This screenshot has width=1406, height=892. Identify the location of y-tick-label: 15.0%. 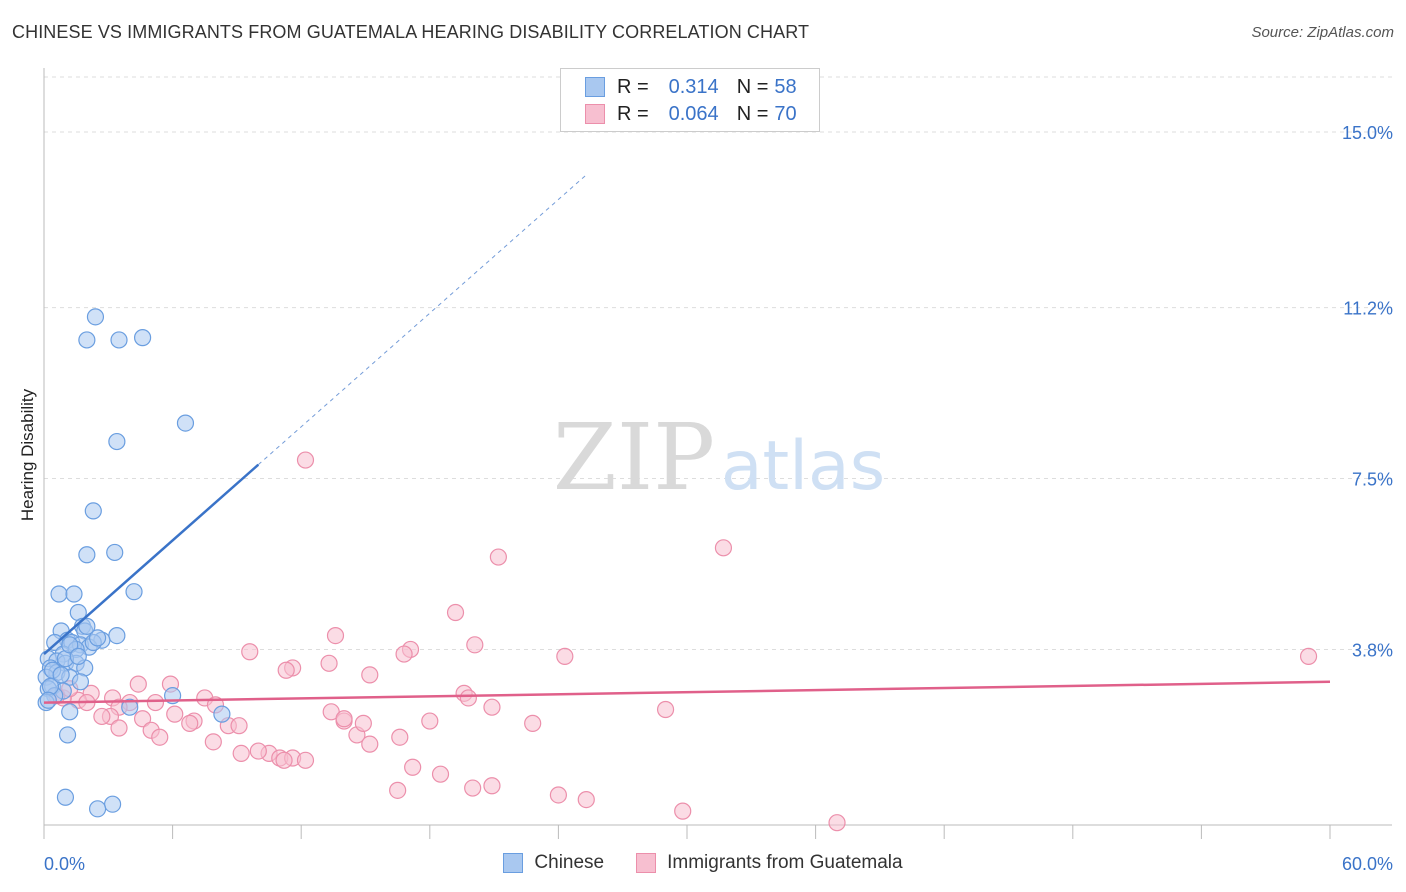
(1367, 133).